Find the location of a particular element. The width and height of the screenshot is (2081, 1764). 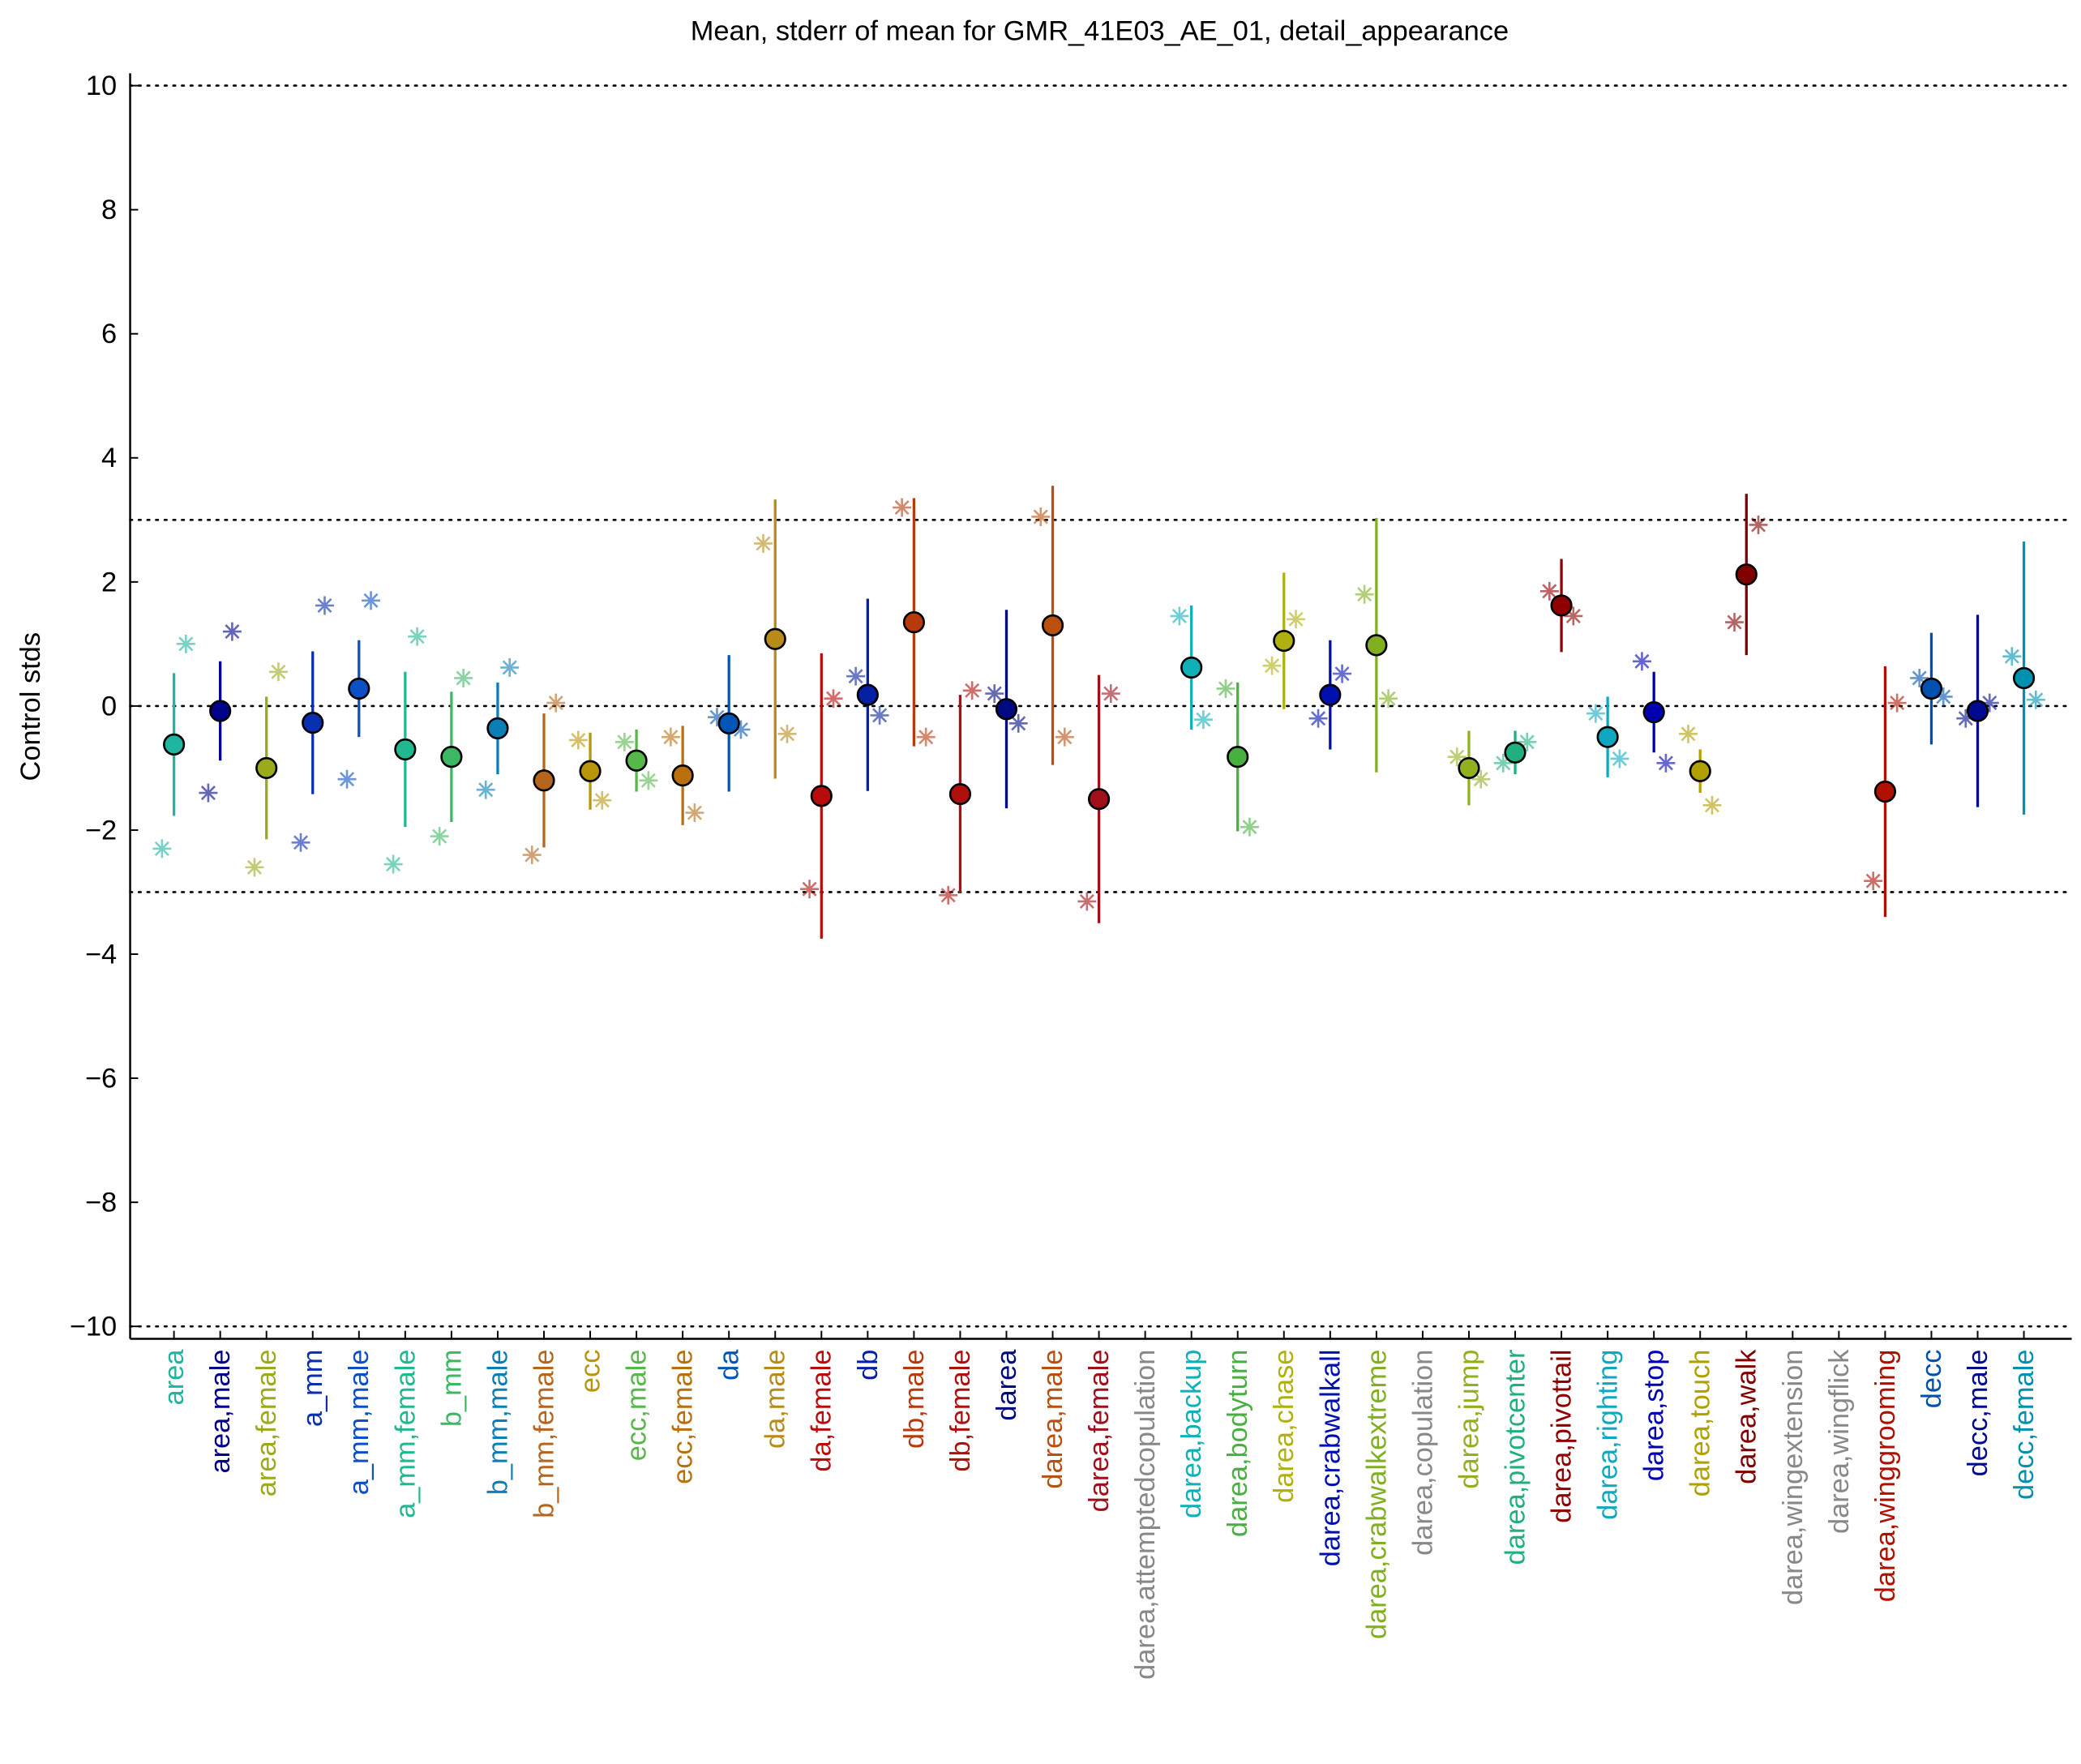

x-tick-label: darea,bodyturn is located at coordinates (1237, 1443).